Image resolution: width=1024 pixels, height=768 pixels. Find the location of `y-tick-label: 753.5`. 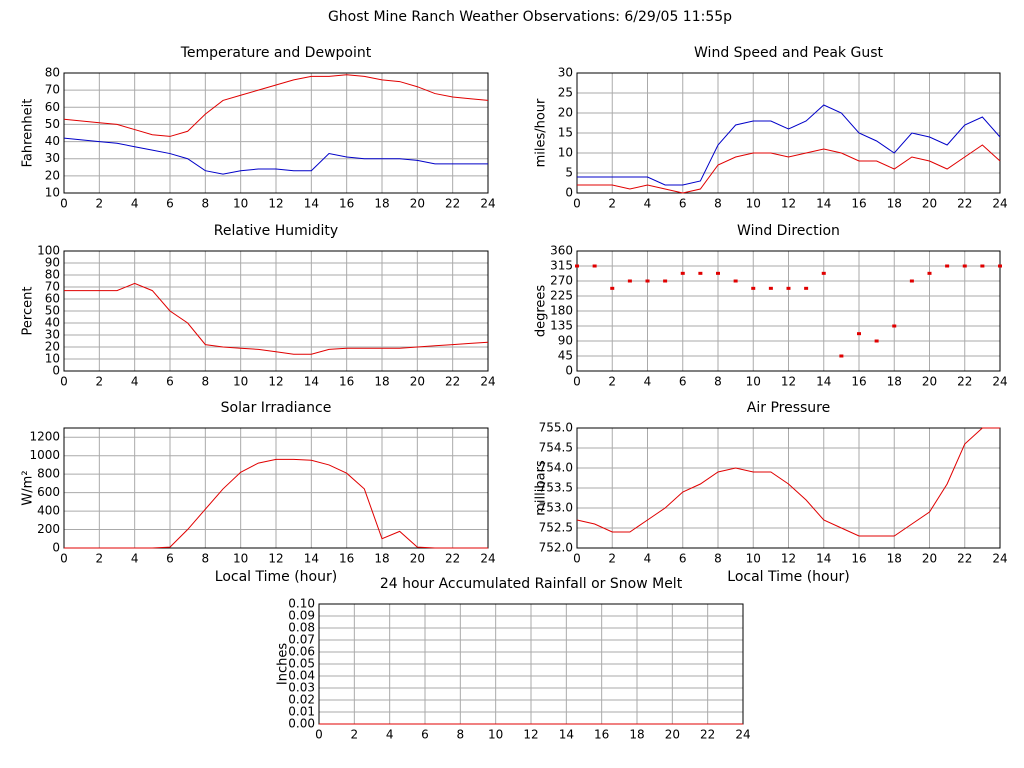

y-tick-label: 753.5 is located at coordinates (556, 488).